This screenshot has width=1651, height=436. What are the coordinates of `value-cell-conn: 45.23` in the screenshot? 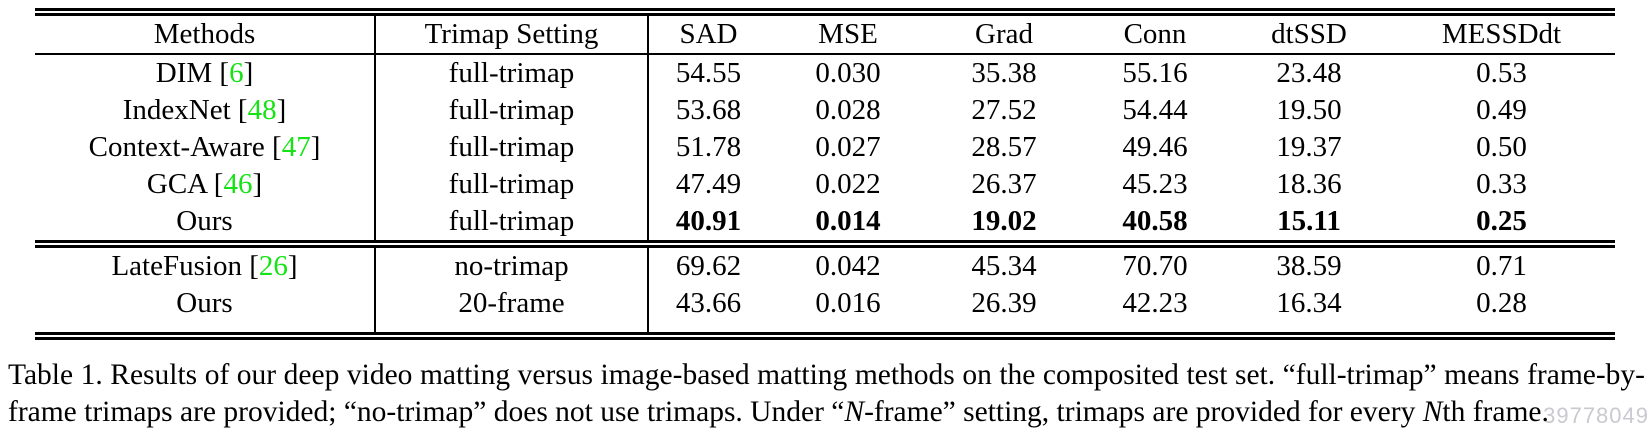 It's located at (1155, 184).